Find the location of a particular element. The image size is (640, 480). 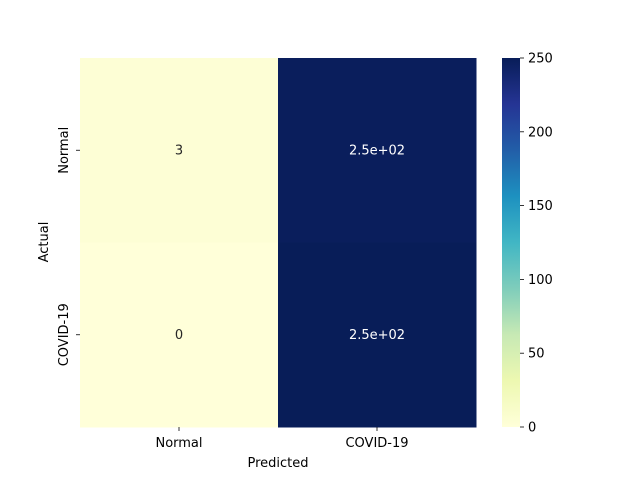

y-tick-label: COVID-19 is located at coordinates (64, 334).